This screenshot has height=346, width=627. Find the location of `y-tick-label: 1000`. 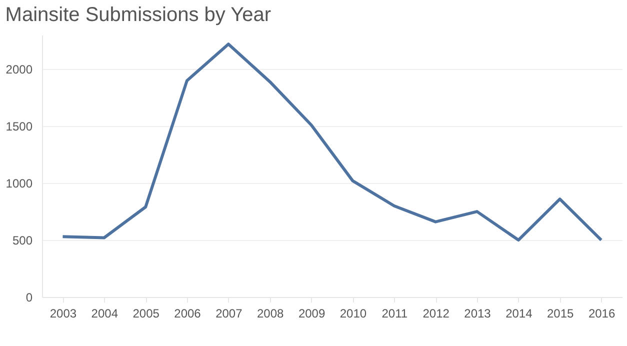

y-tick-label: 1000 is located at coordinates (19, 183).